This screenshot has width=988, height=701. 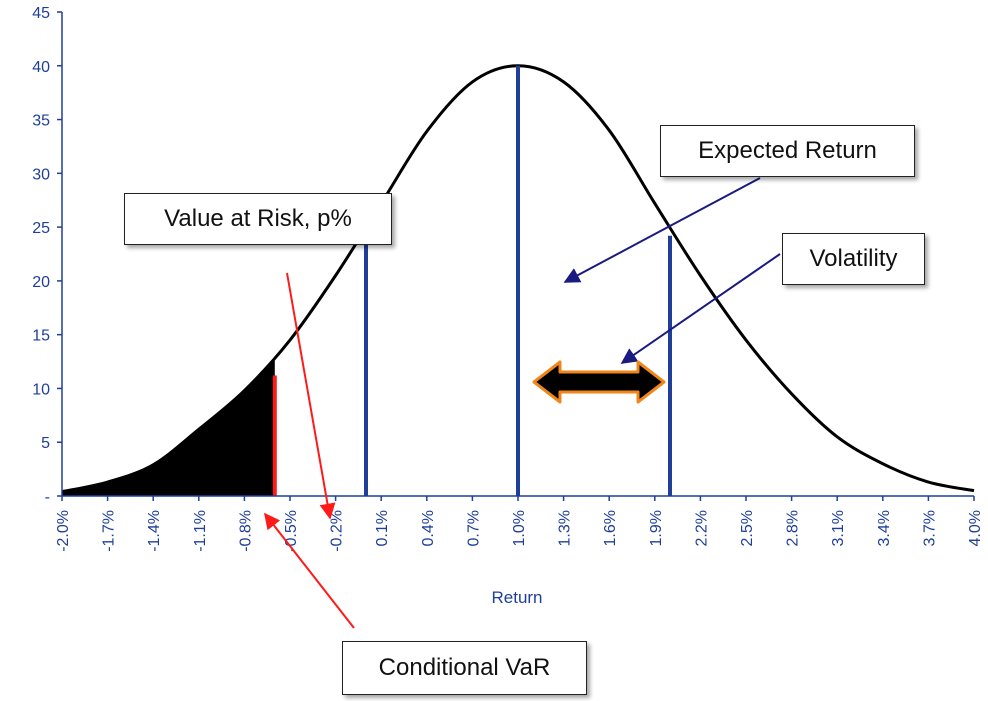 What do you see at coordinates (516, 597) in the screenshot?
I see `x-axis-title: Return` at bounding box center [516, 597].